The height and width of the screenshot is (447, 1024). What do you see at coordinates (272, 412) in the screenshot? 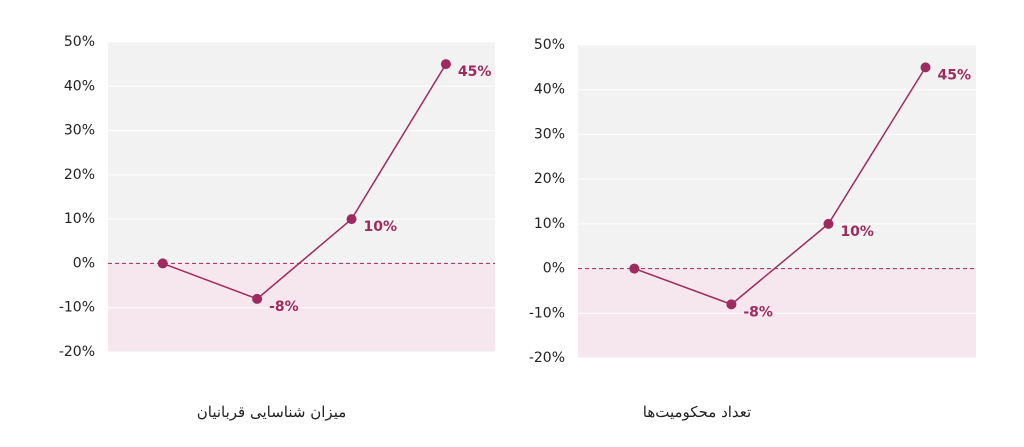
I see `chart-title: میزان شناسایی قربانیان` at bounding box center [272, 412].